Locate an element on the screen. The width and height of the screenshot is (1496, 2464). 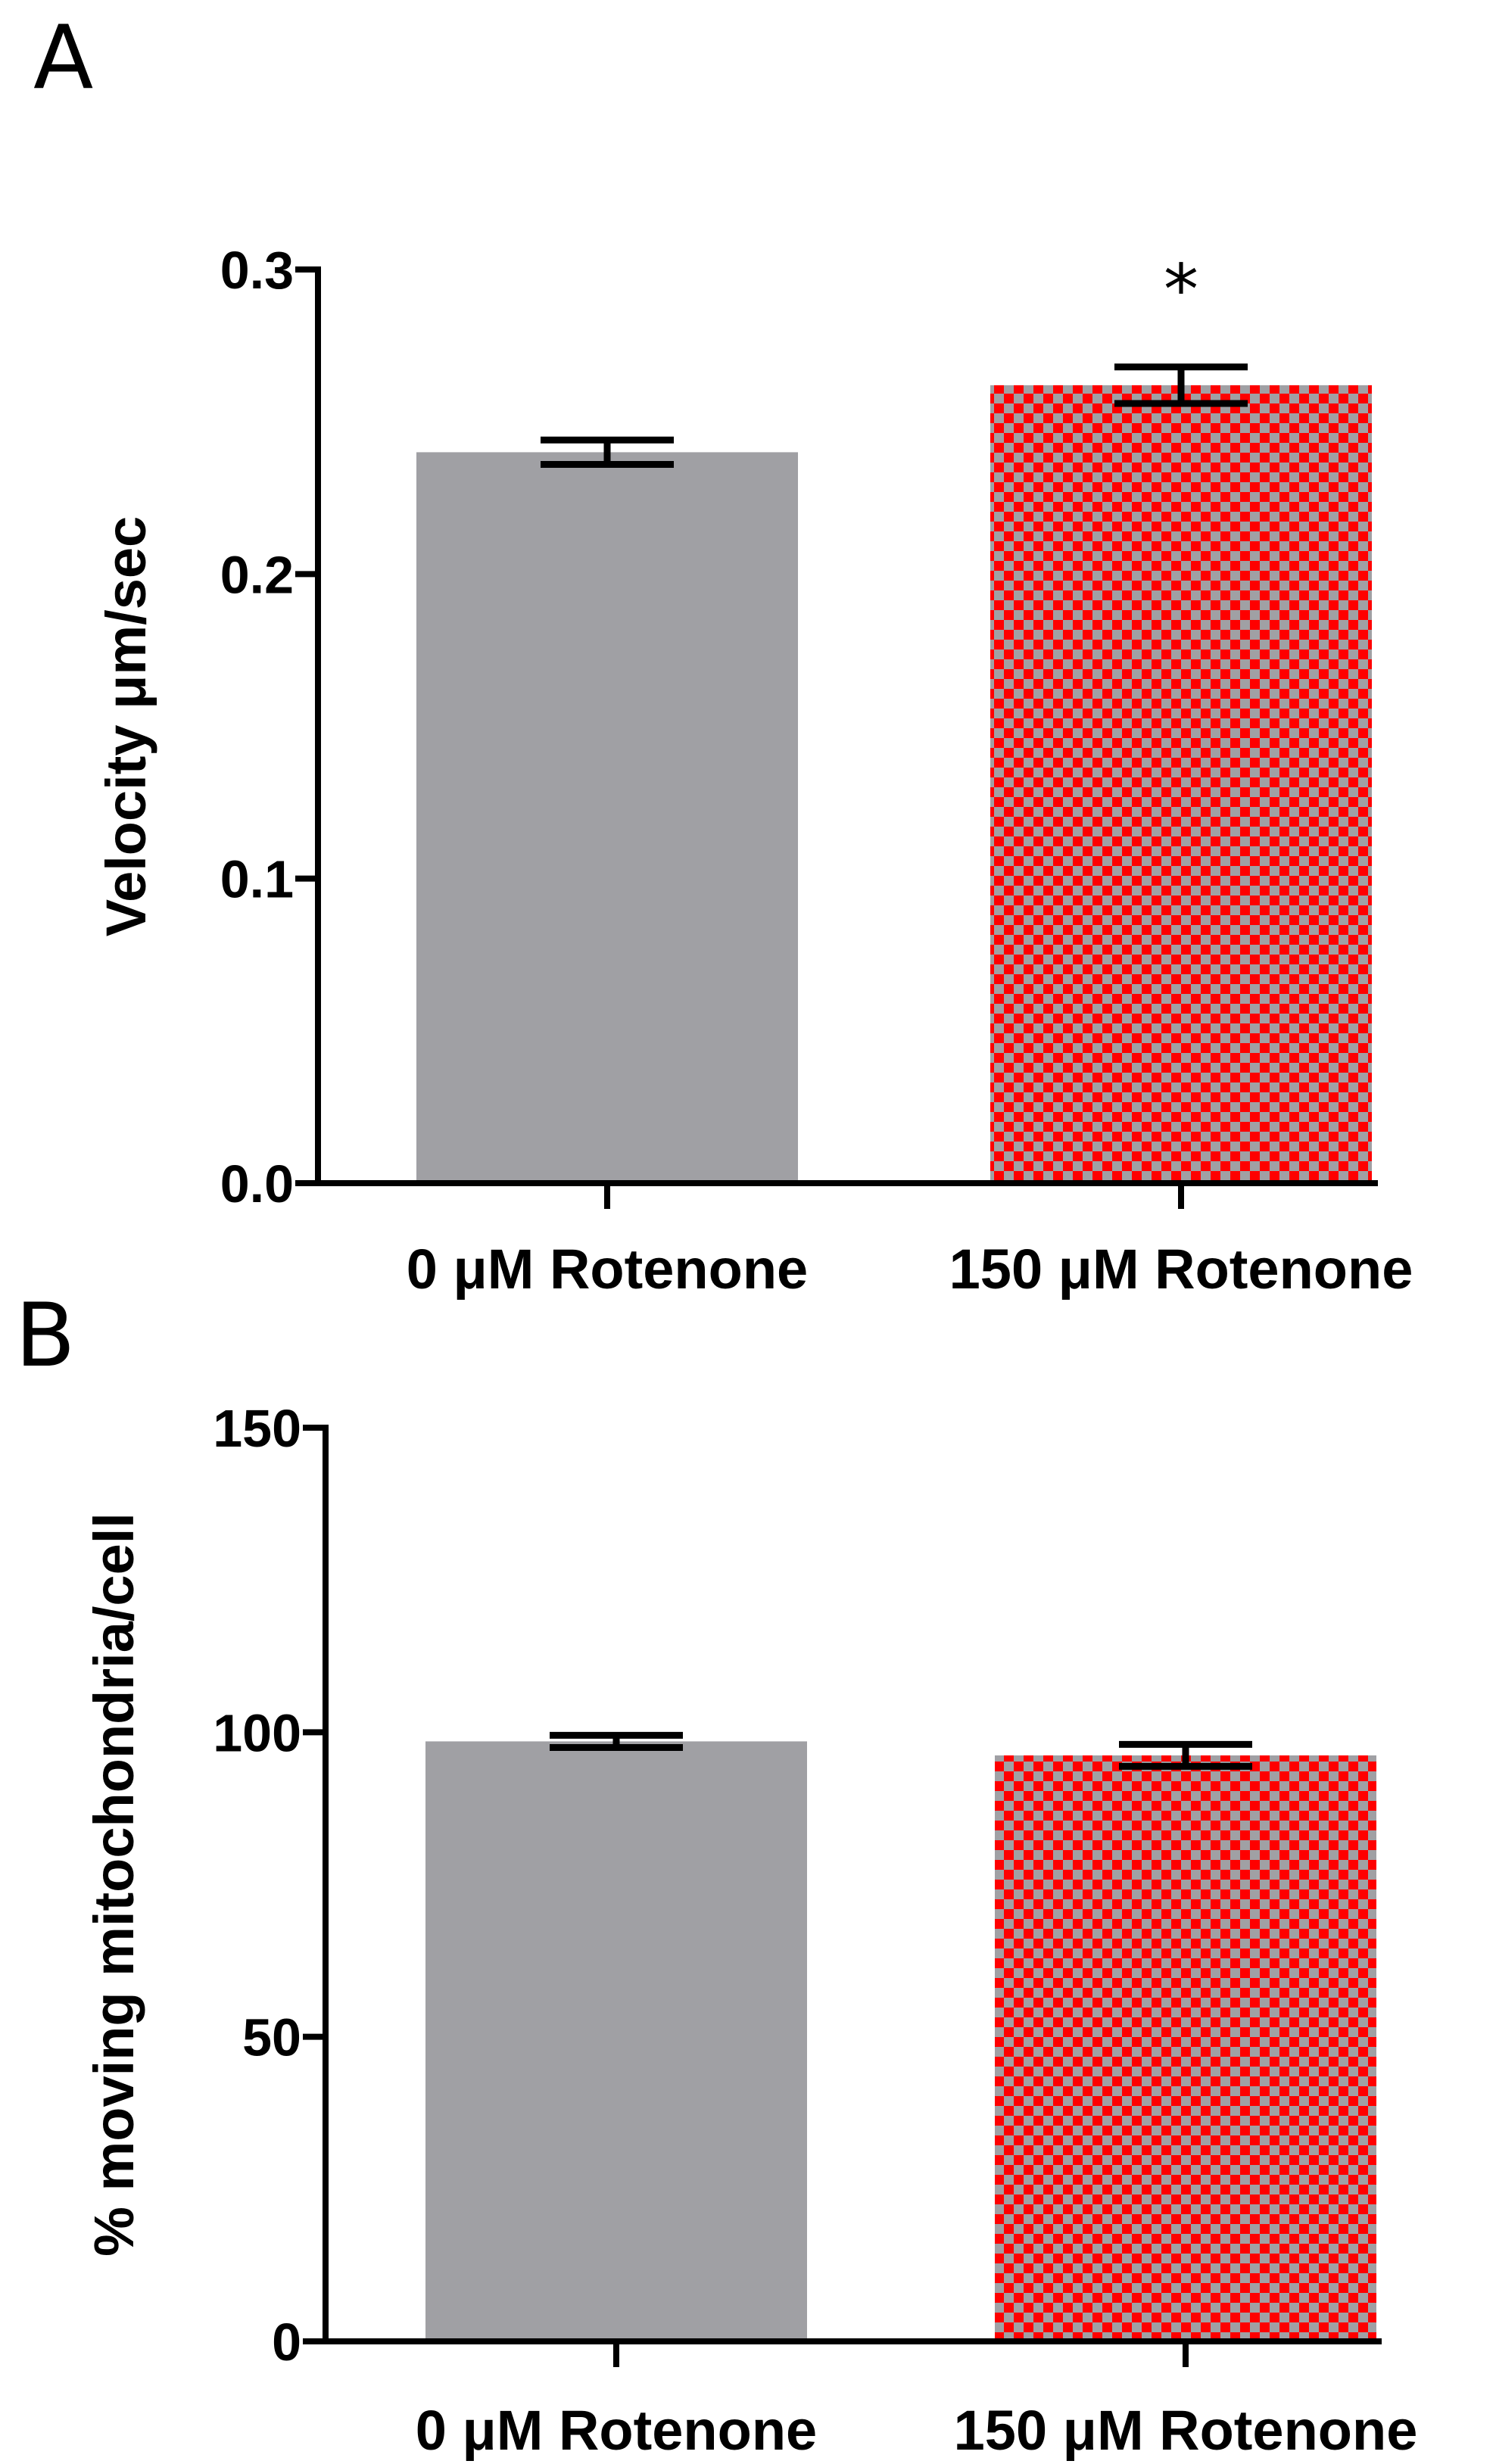
panel-label: B is located at coordinates (45, 1336).